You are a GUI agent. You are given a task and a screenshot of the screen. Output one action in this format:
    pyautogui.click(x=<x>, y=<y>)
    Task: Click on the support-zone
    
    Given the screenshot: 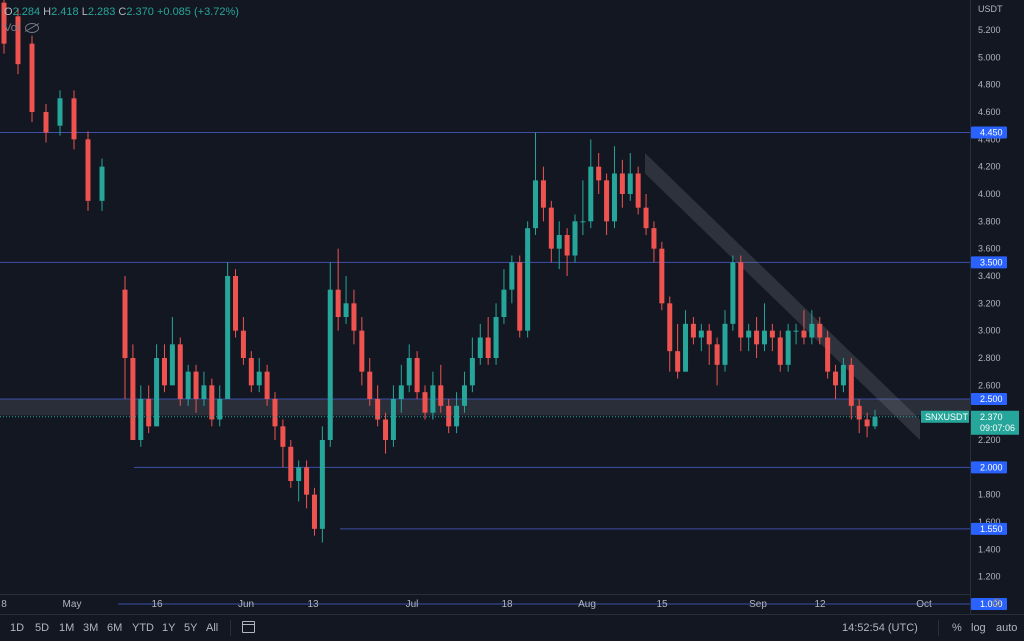 What is the action you would take?
    pyautogui.click(x=485, y=407)
    